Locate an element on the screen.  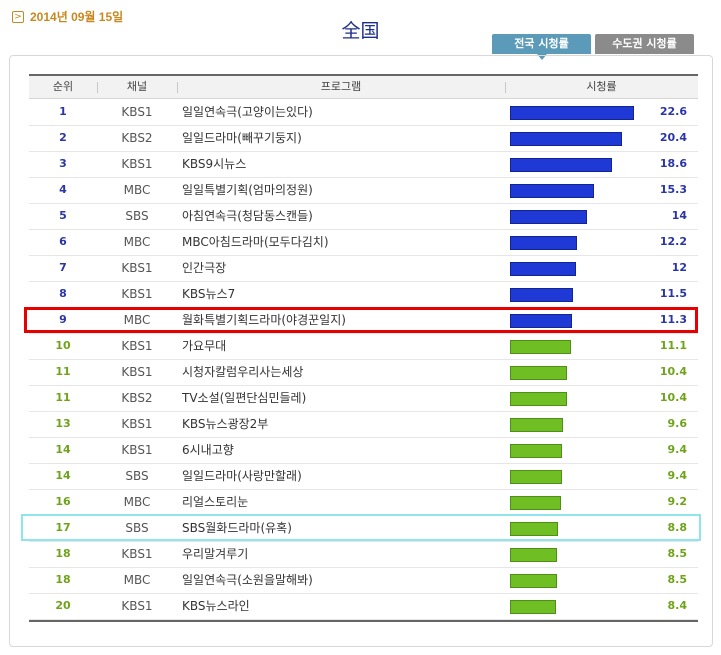
table-row: 20 KBS1 KBS뉴스라인 8.4 is located at coordinates (363, 606).